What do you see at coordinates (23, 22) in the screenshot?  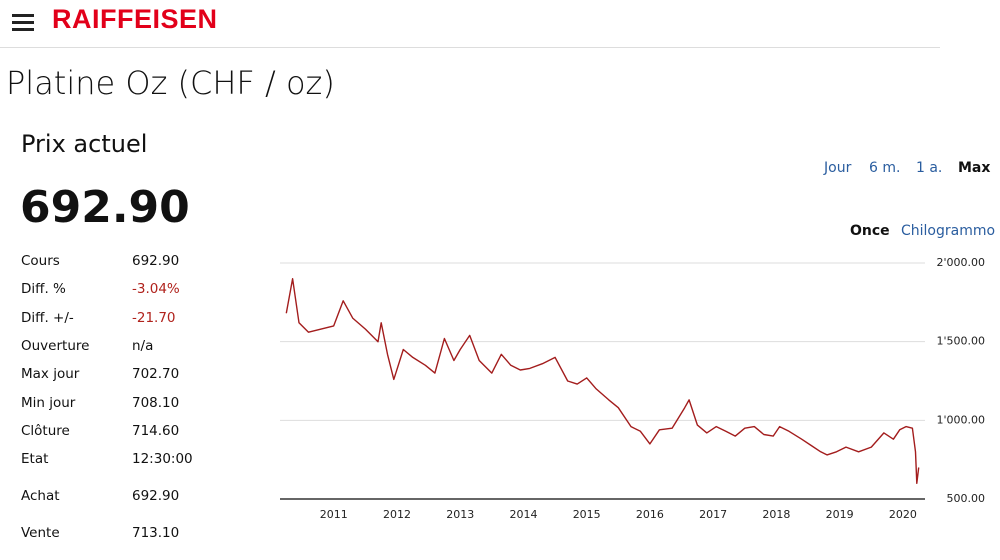 I see `menu-button` at bounding box center [23, 22].